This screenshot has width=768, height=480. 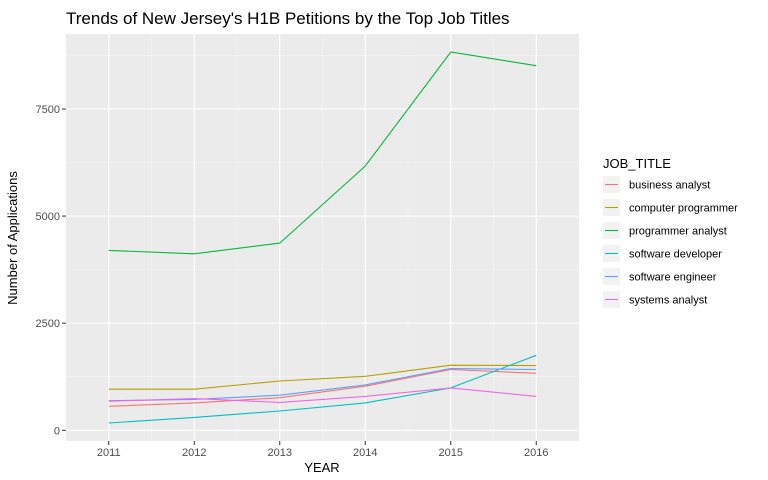 What do you see at coordinates (48, 324) in the screenshot?
I see `y-tick-label: 2500` at bounding box center [48, 324].